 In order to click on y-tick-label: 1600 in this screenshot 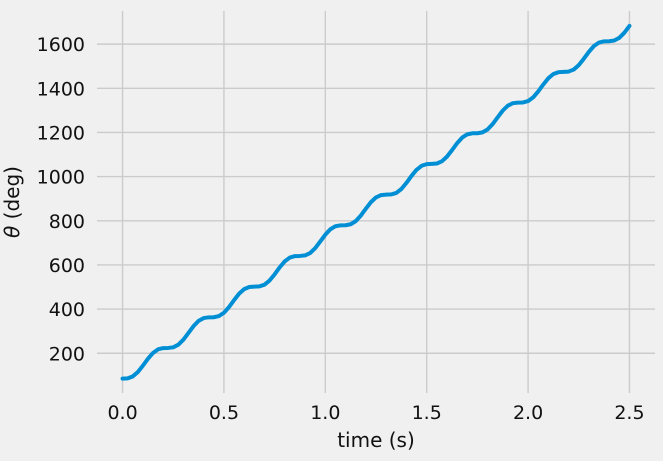, I will do `click(61, 45)`.